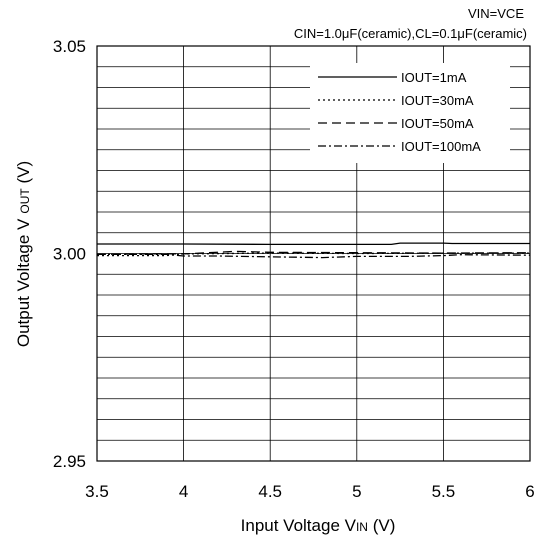 Image resolution: width=548 pixels, height=548 pixels. What do you see at coordinates (69, 46) in the screenshot?
I see `y-tick-label: 3.05` at bounding box center [69, 46].